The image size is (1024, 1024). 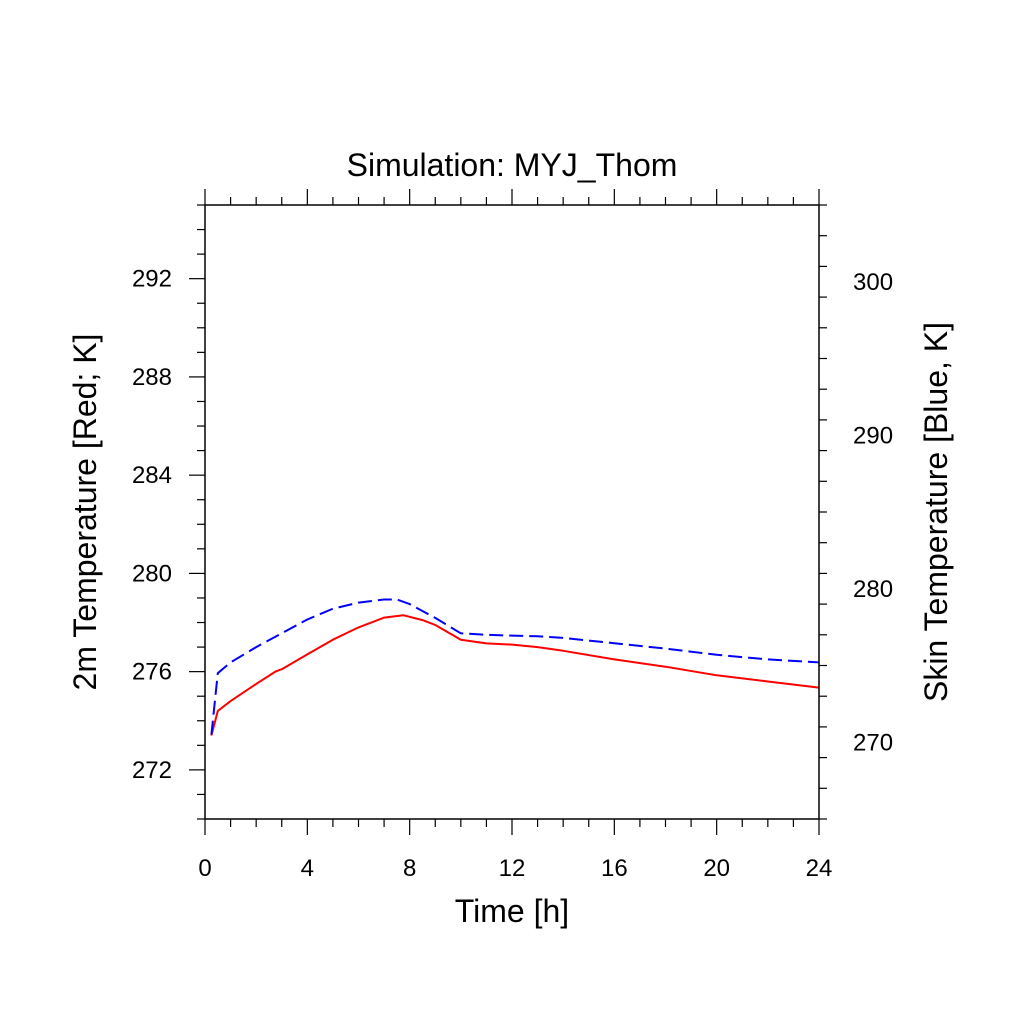 What do you see at coordinates (512, 165) in the screenshot?
I see `chart-title: Simulation: MYJ_Thom` at bounding box center [512, 165].